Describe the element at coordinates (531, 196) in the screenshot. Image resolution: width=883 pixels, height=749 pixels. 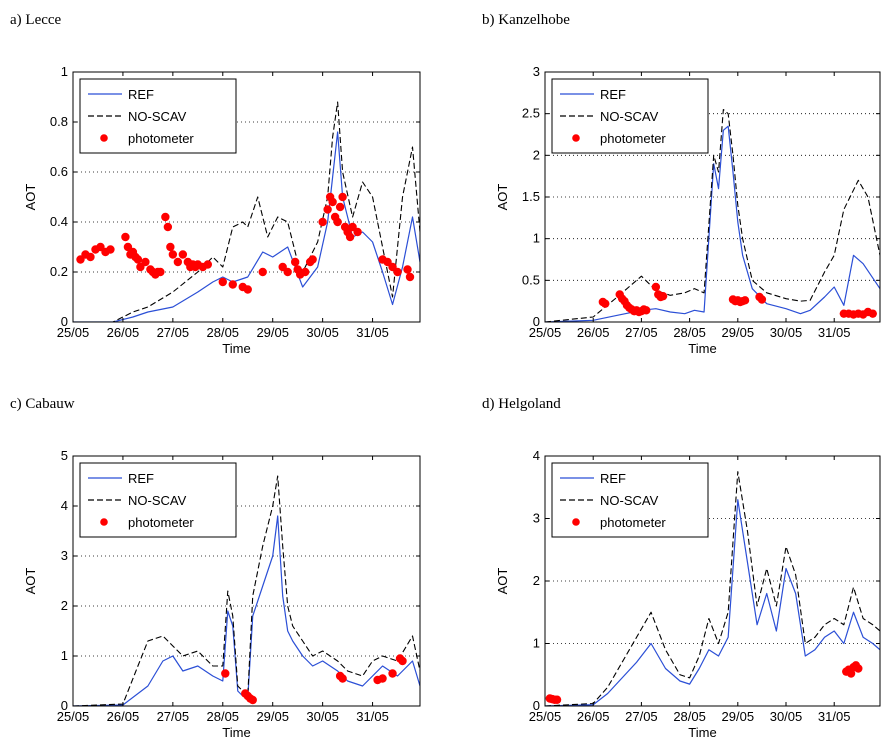
I see `y-tick-label: 1.5` at that location.